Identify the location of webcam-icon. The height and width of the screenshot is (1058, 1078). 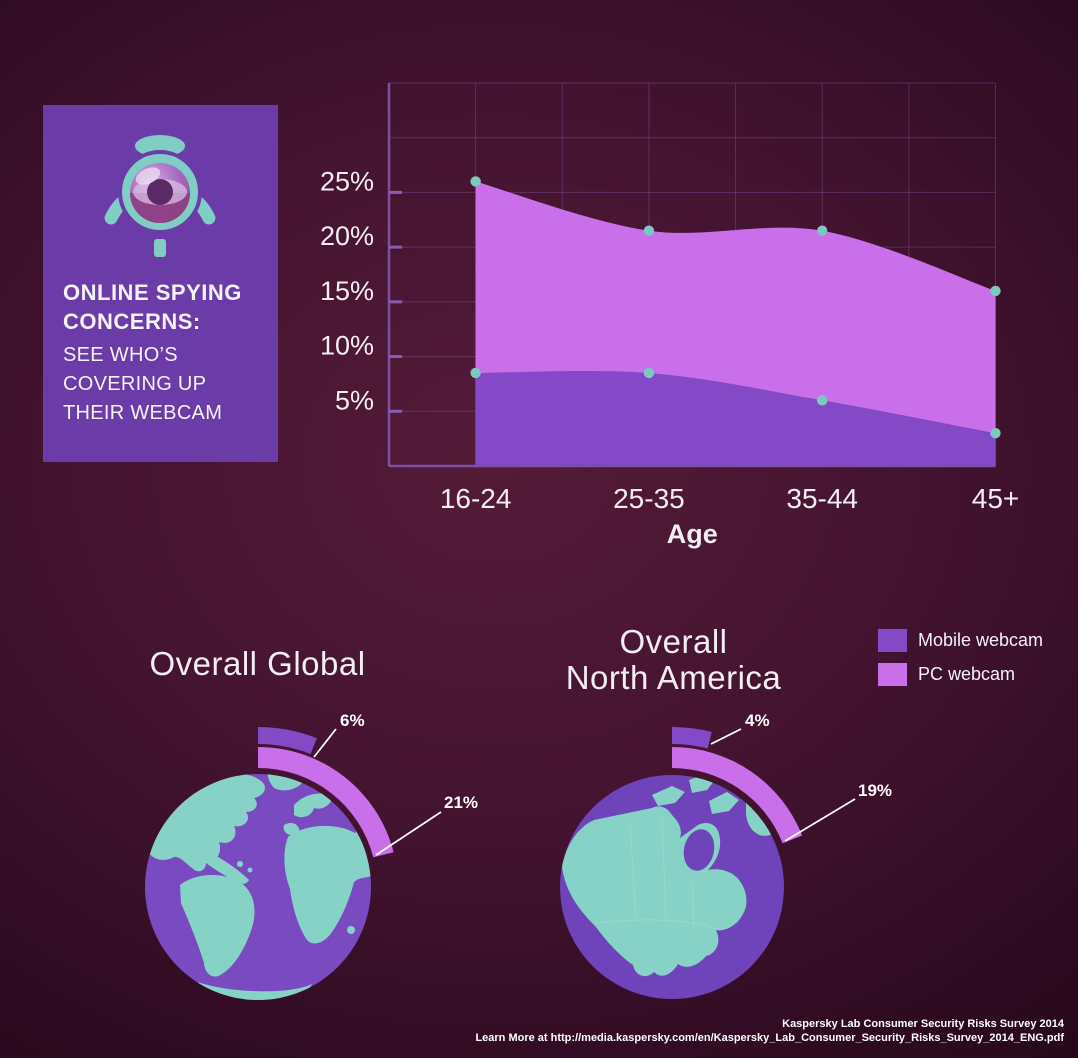
(160, 196).